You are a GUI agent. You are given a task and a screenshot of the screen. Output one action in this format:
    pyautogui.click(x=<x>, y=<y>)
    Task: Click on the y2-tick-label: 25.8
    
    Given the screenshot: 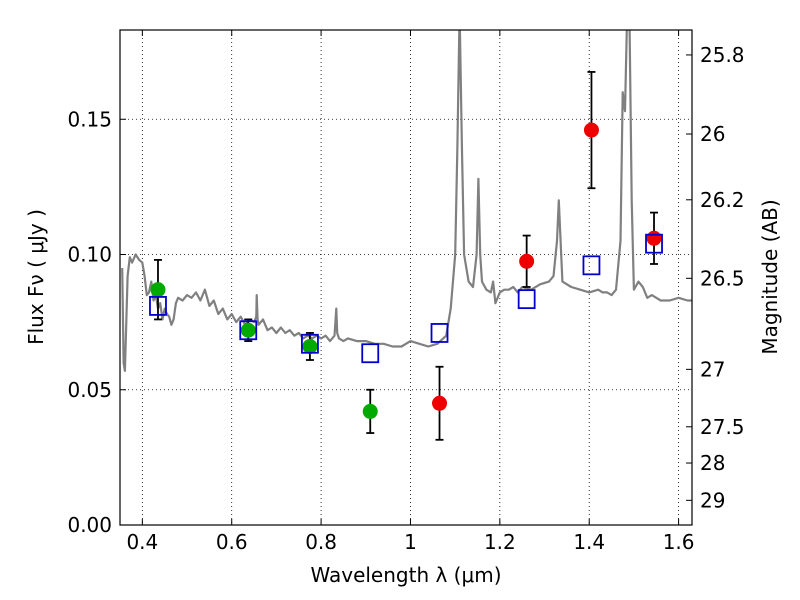 What is the action you would take?
    pyautogui.click(x=722, y=55)
    